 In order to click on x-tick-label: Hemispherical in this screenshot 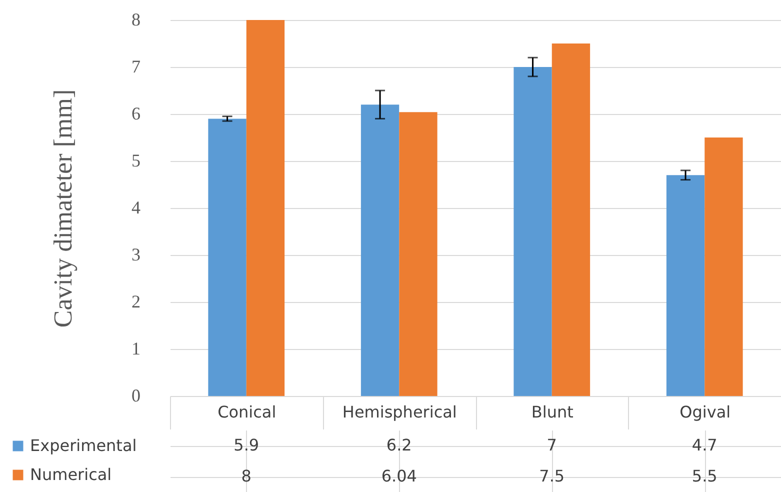, I will do `click(399, 412)`.